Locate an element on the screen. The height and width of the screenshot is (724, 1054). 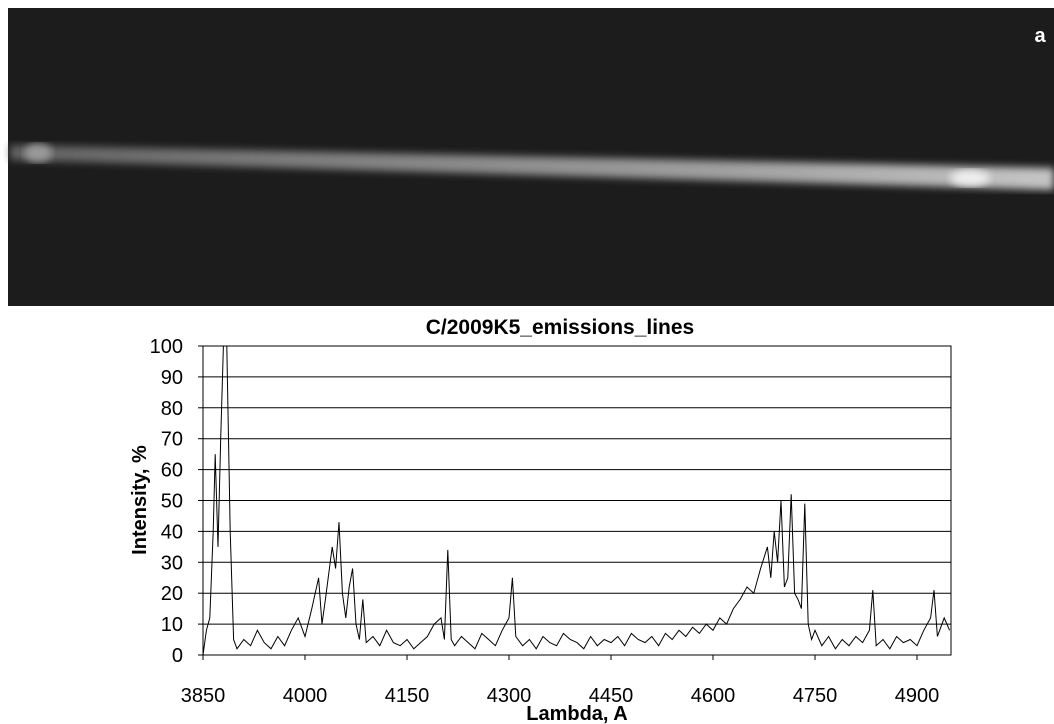
y-tick-label: 70 is located at coordinates (172, 440).